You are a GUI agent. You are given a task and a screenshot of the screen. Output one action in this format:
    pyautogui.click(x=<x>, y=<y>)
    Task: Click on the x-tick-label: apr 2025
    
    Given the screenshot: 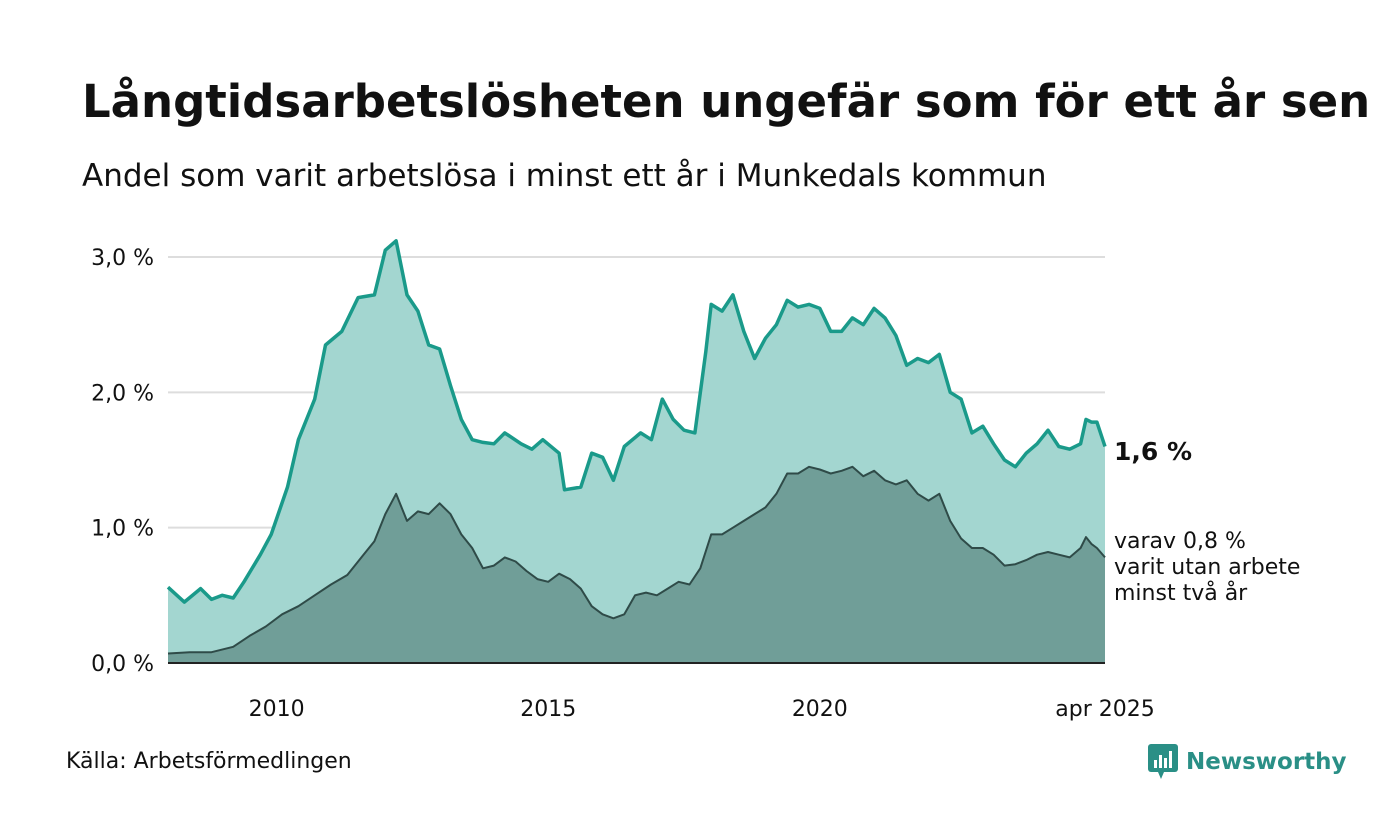 What is the action you would take?
    pyautogui.click(x=1104, y=709)
    